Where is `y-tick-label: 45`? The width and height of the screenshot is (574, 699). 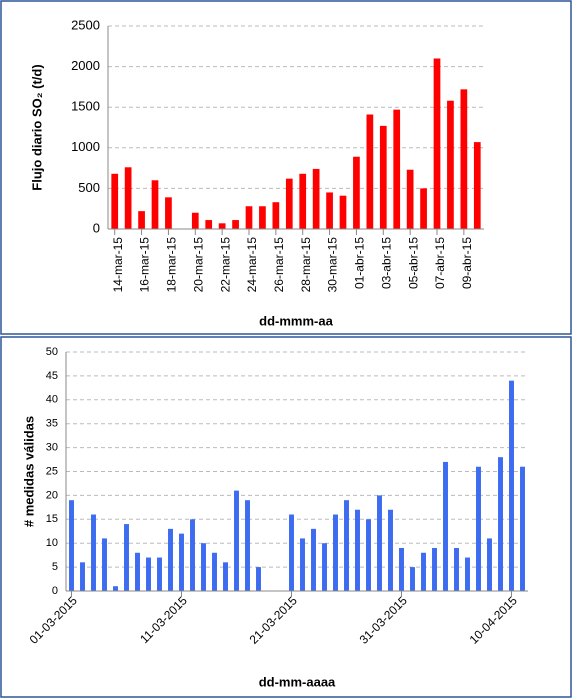 y-tick-label: 45 is located at coordinates (52, 376).